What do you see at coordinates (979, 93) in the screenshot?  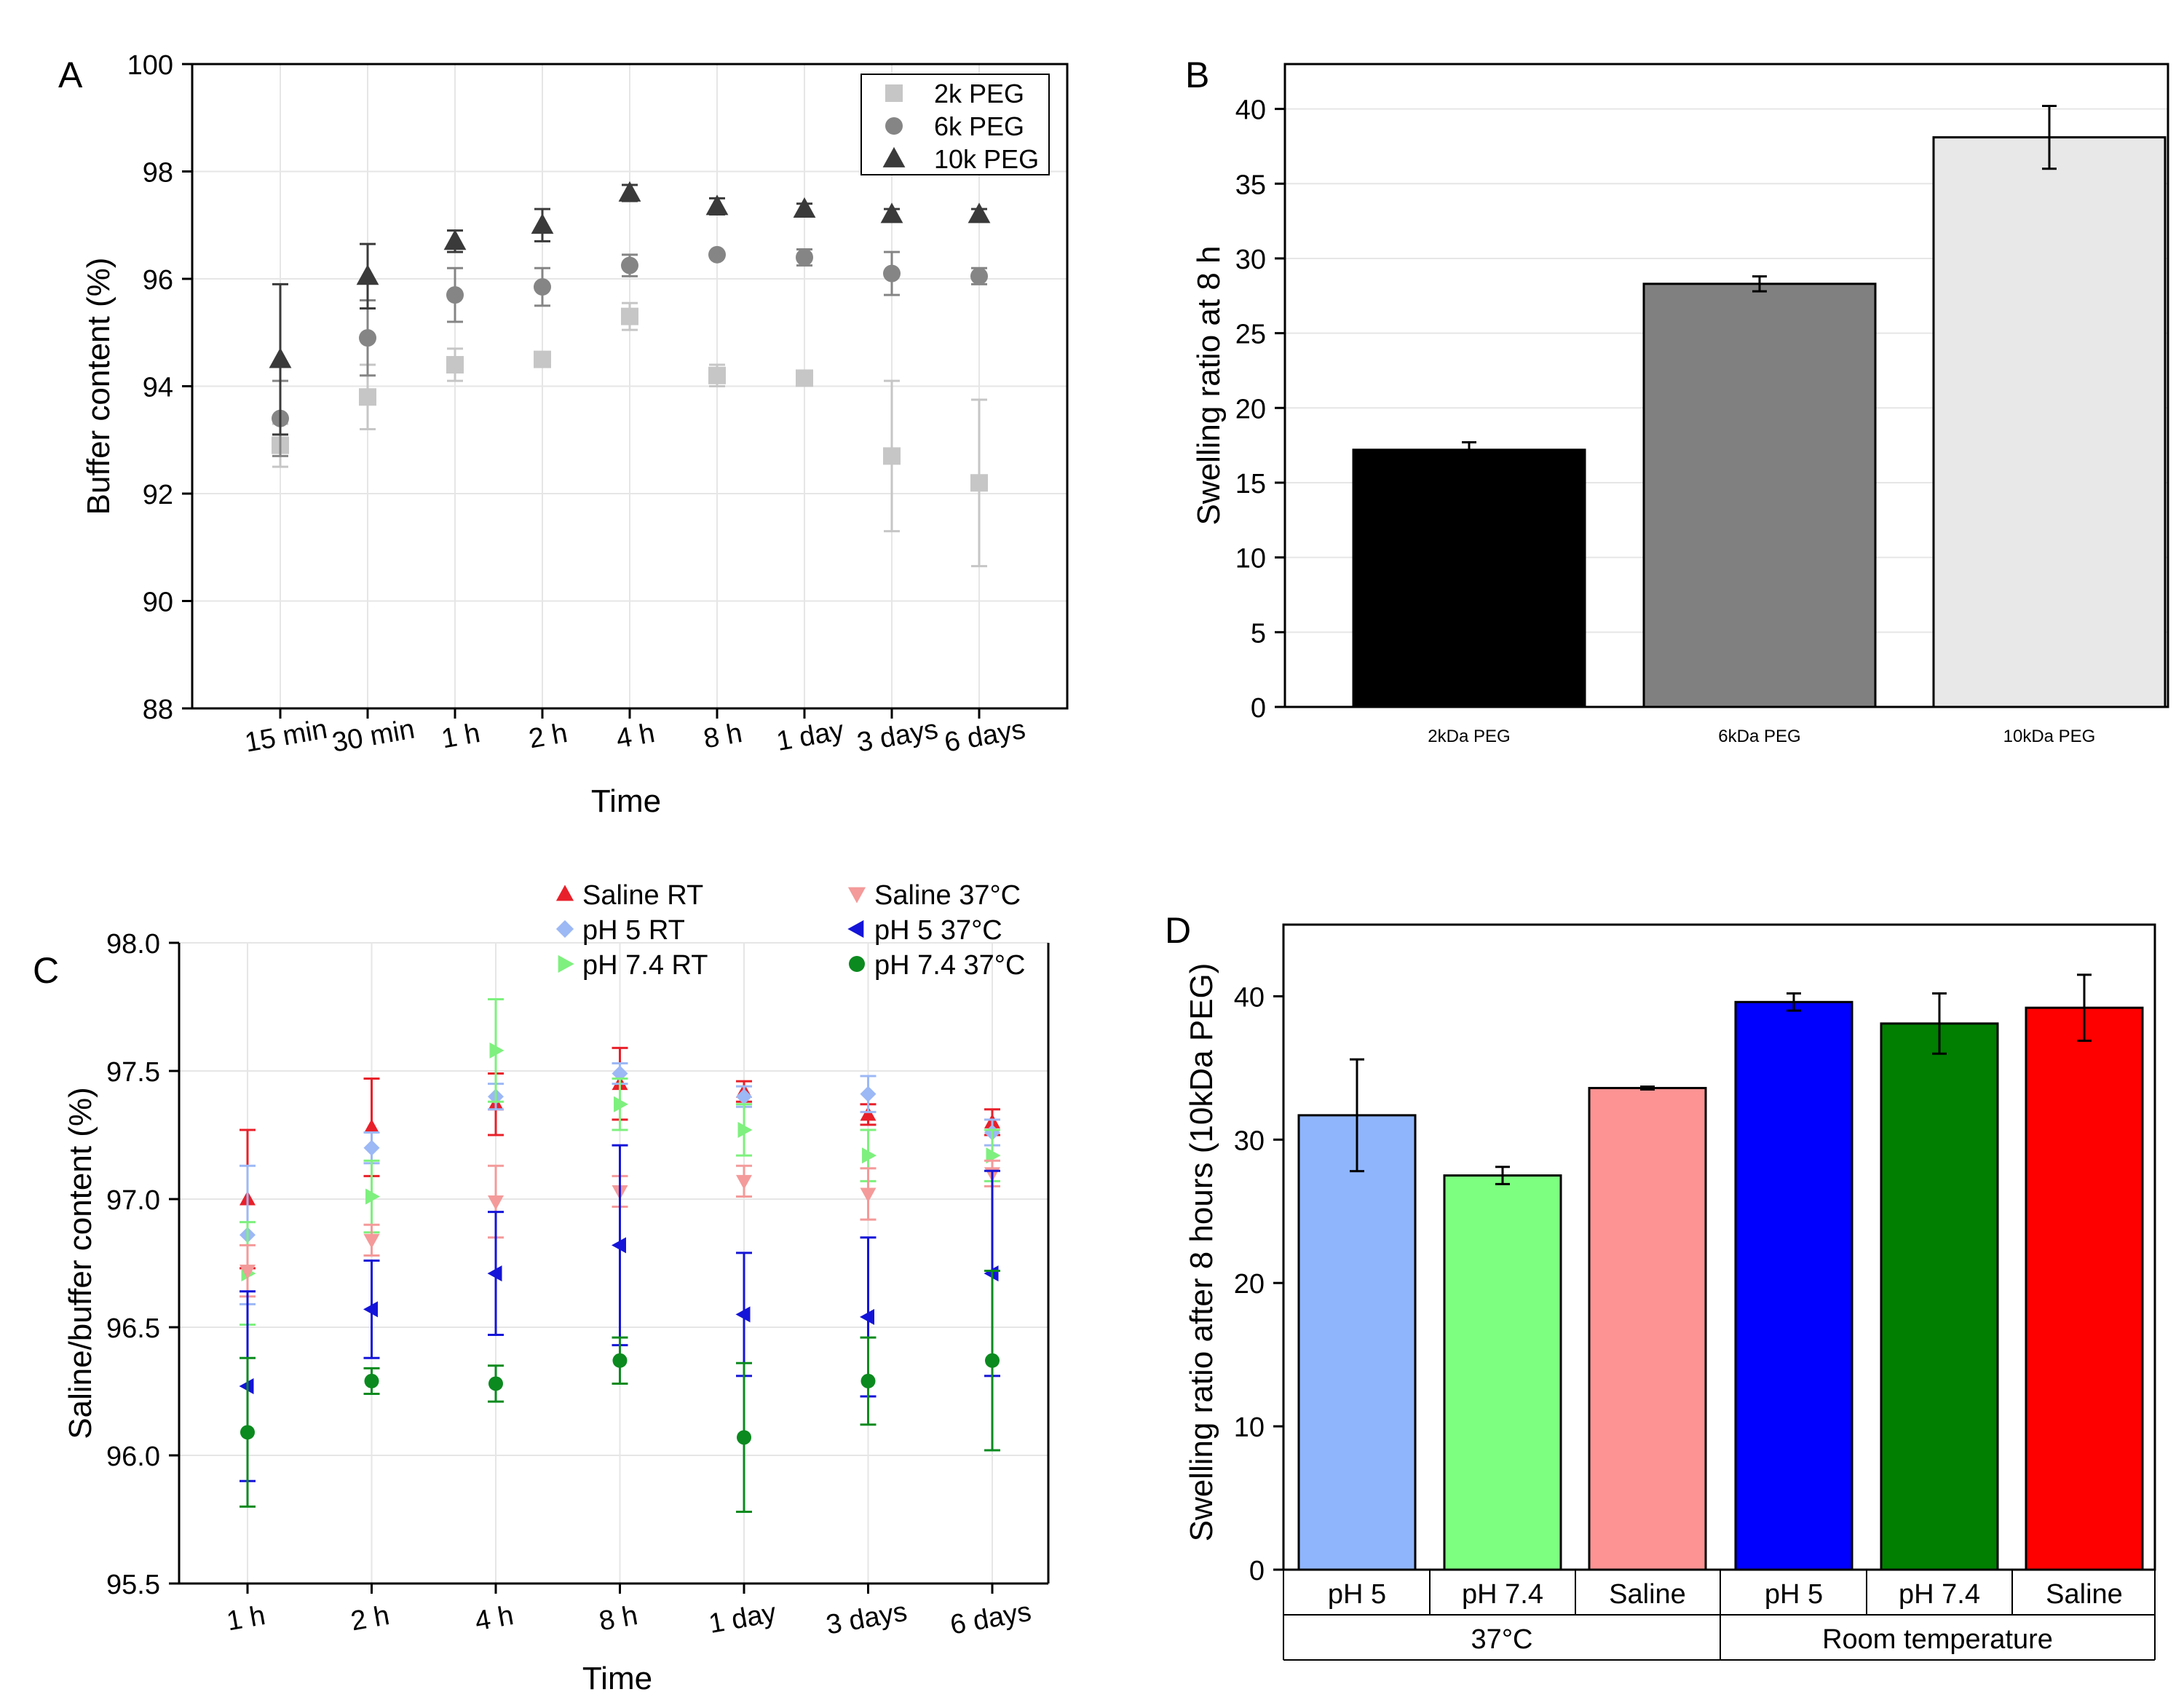 I see `legend-label: 2k PEG` at bounding box center [979, 93].